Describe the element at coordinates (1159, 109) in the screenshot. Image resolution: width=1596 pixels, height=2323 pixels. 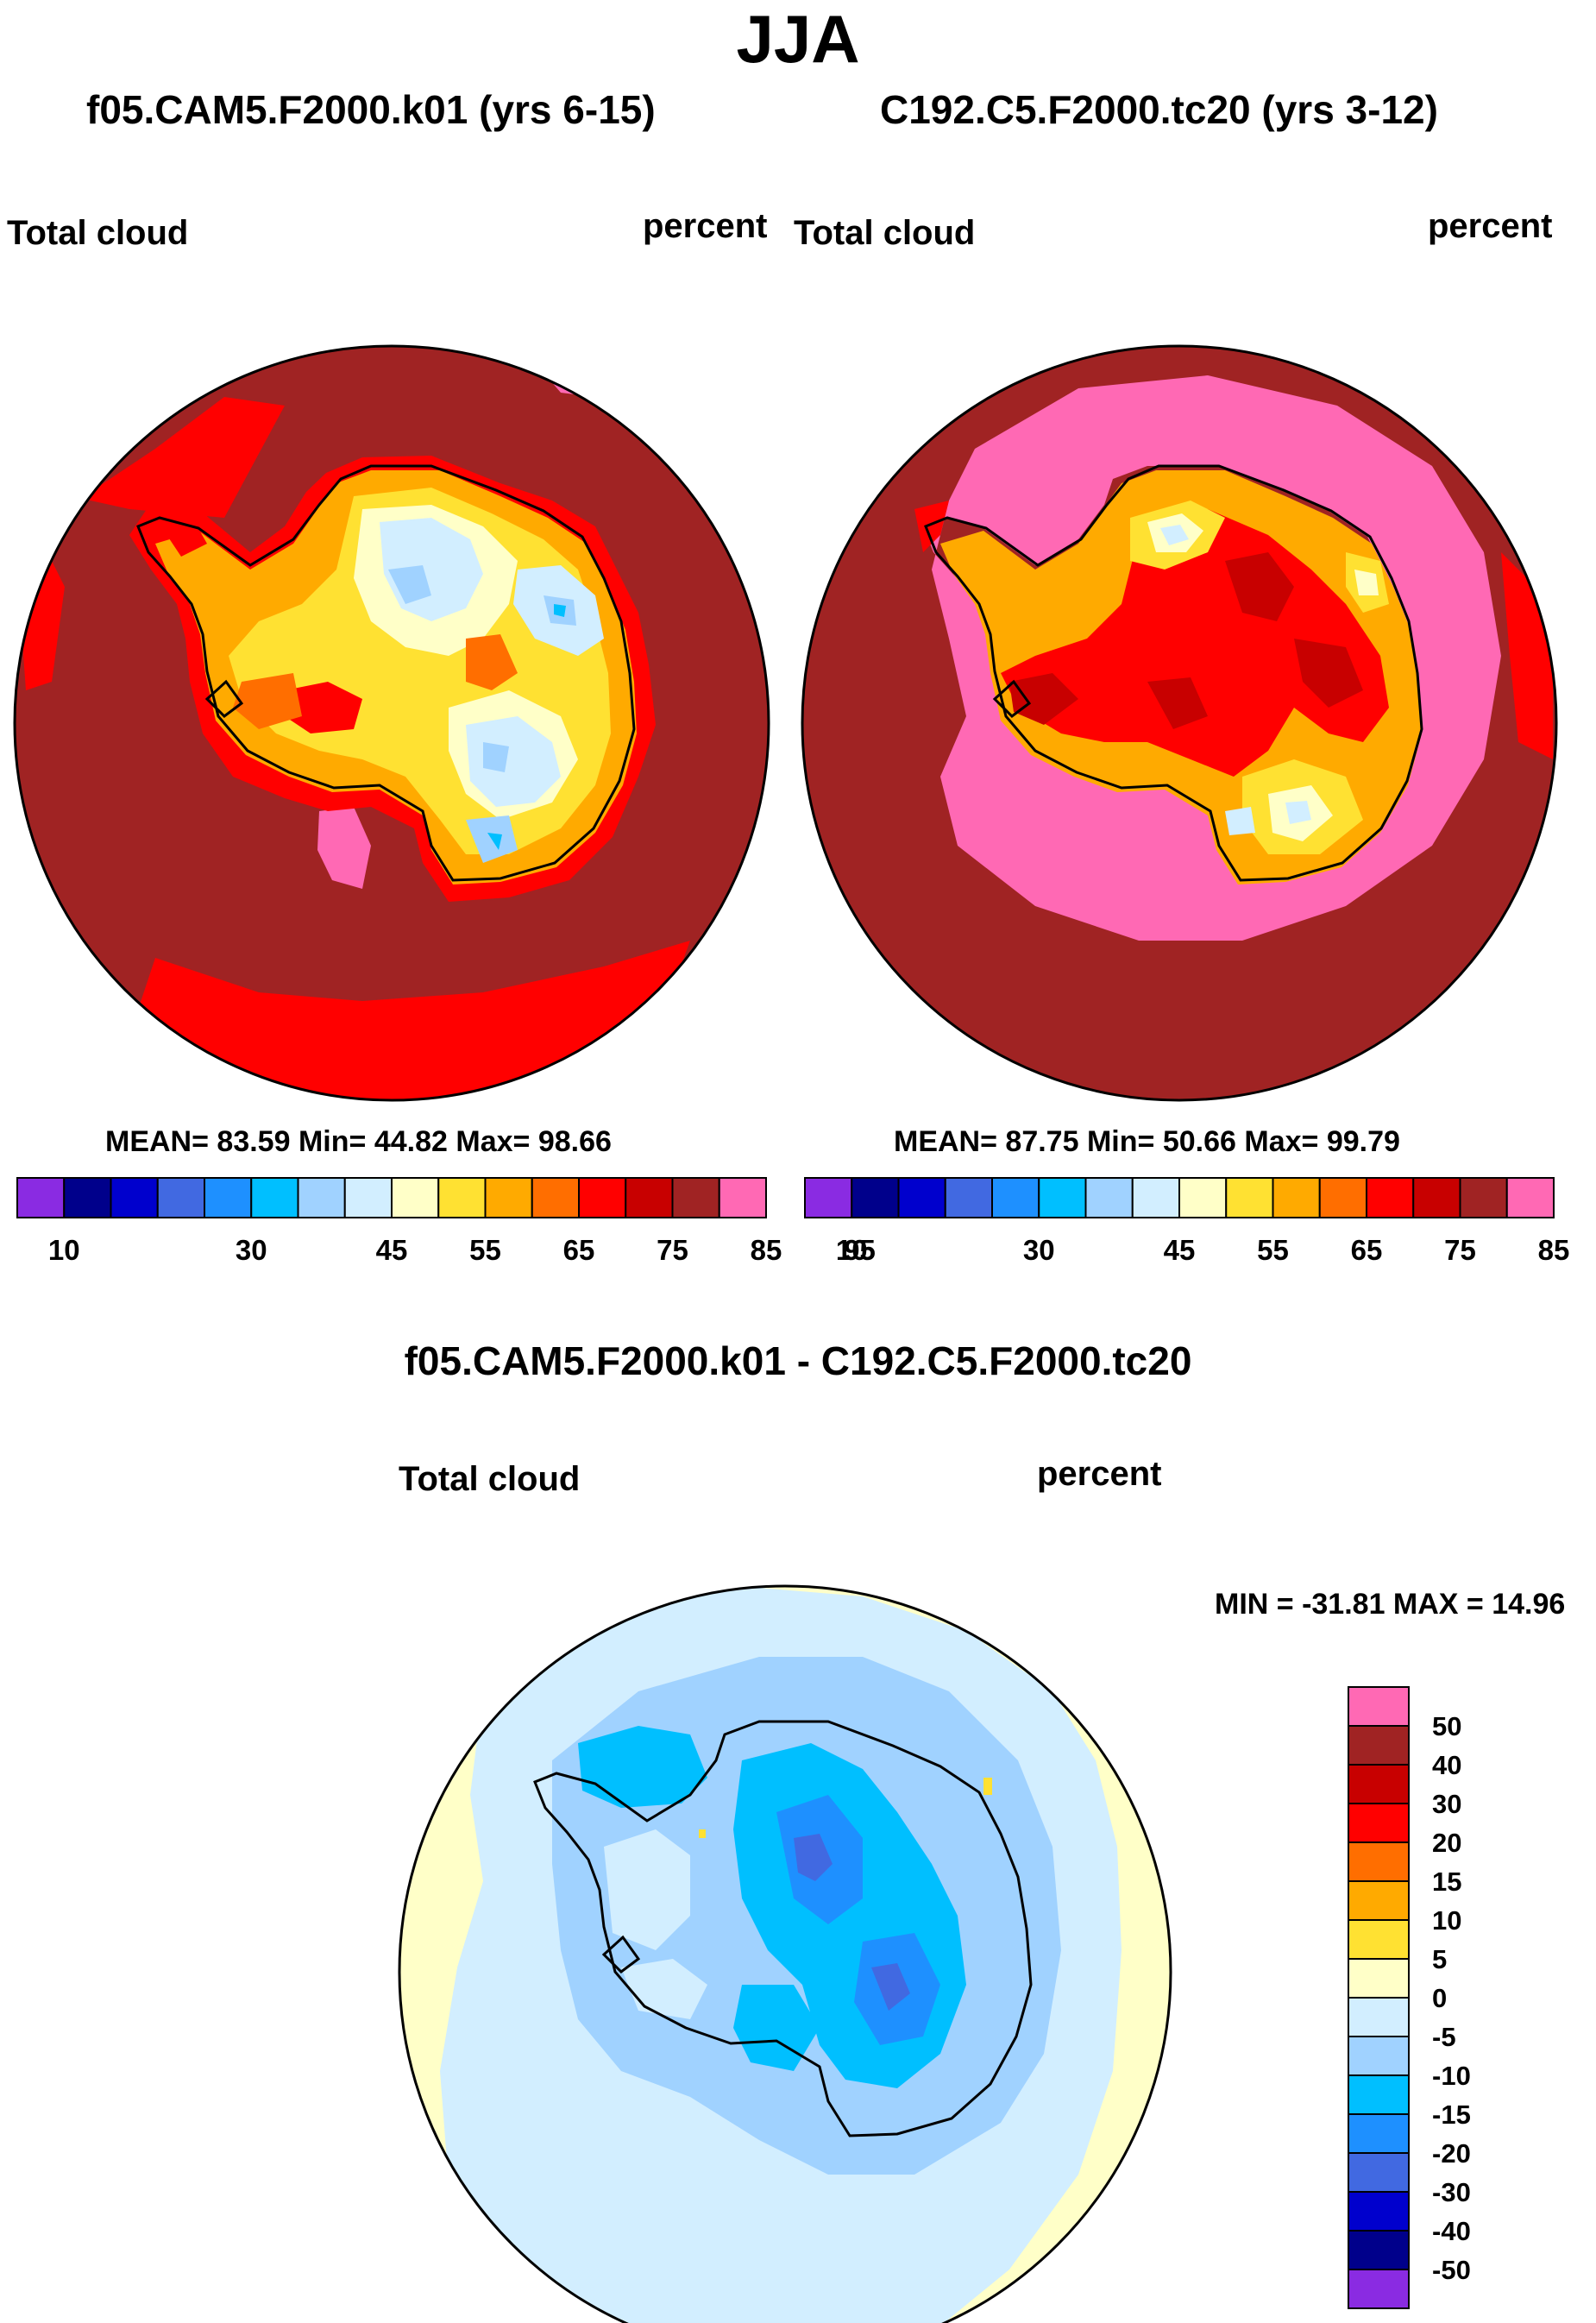
I see `panel2-title: C192.C5.F2000.tc20 (yrs 3-12)` at that location.